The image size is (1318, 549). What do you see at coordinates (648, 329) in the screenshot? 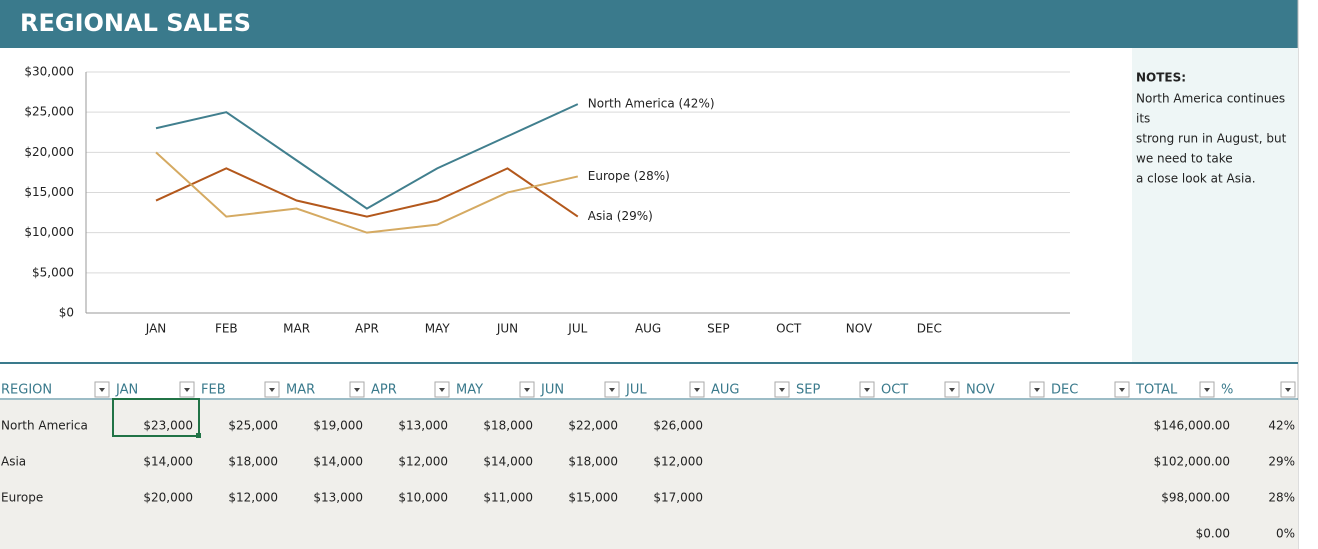
I see `x-tick-label: AUG` at bounding box center [648, 329].